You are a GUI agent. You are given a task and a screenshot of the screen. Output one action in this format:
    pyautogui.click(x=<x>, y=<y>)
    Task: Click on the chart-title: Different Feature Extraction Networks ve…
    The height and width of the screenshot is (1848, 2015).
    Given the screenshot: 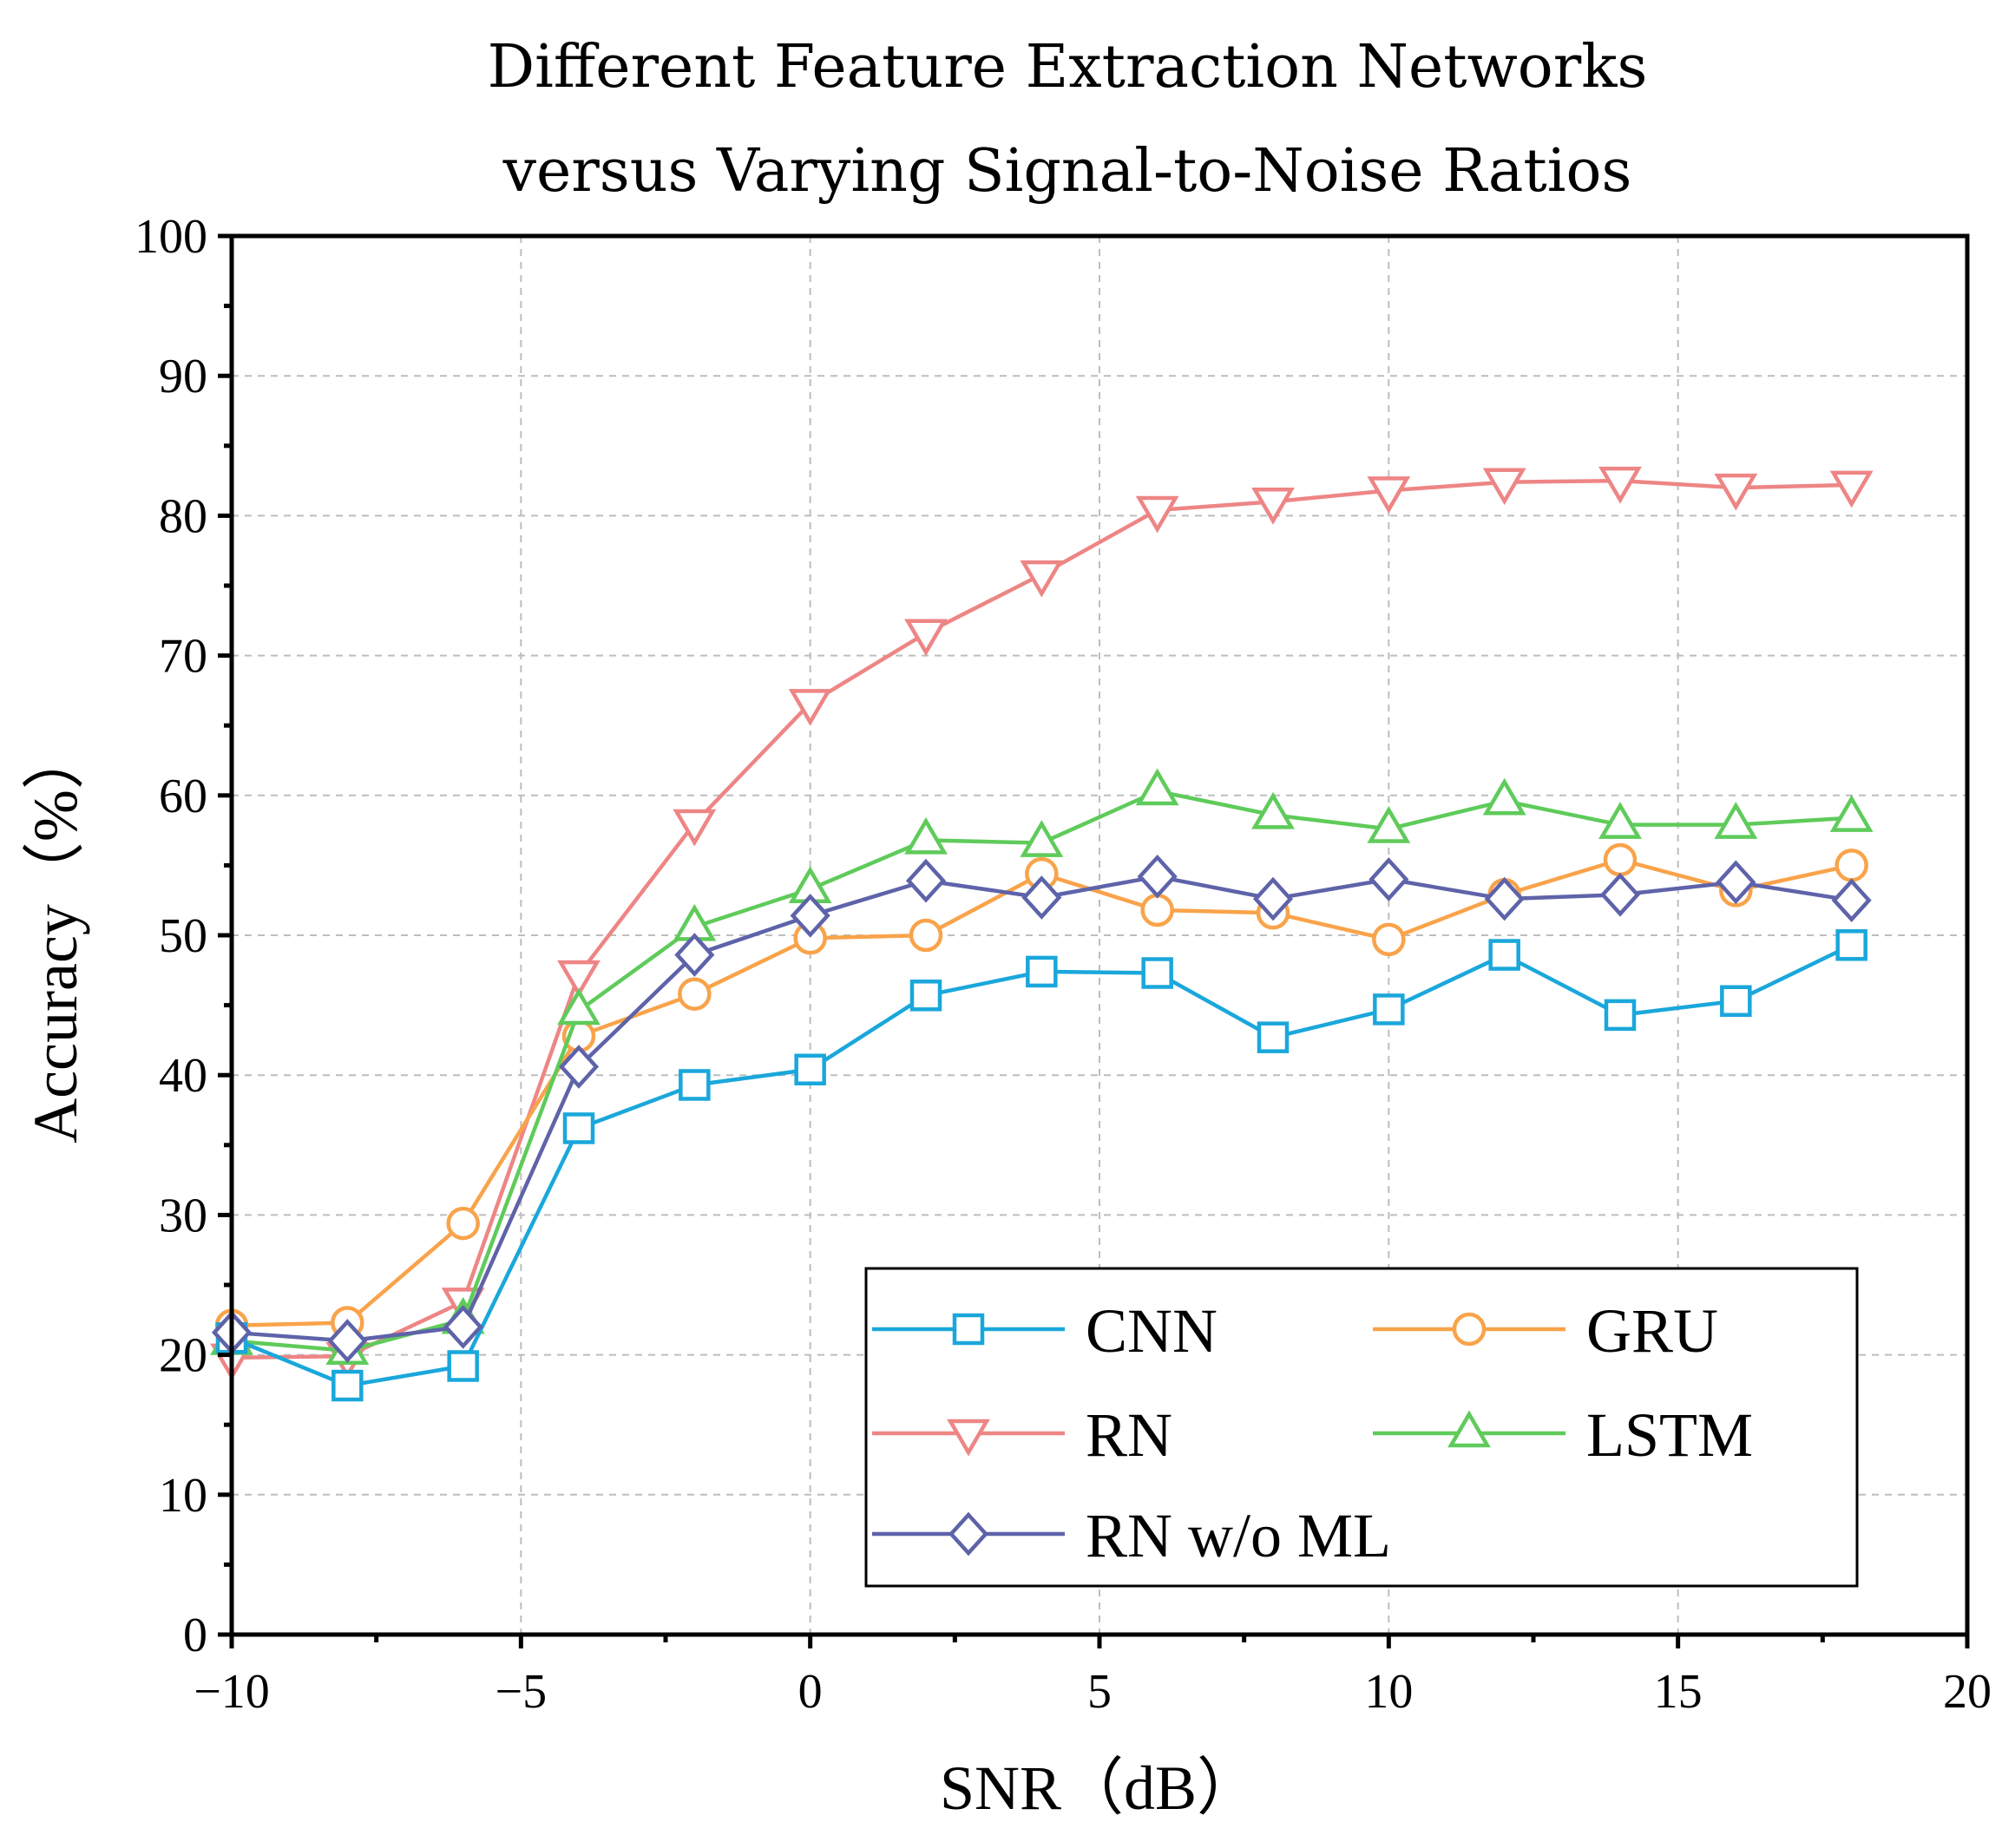 What is the action you would take?
    pyautogui.click(x=1068, y=119)
    